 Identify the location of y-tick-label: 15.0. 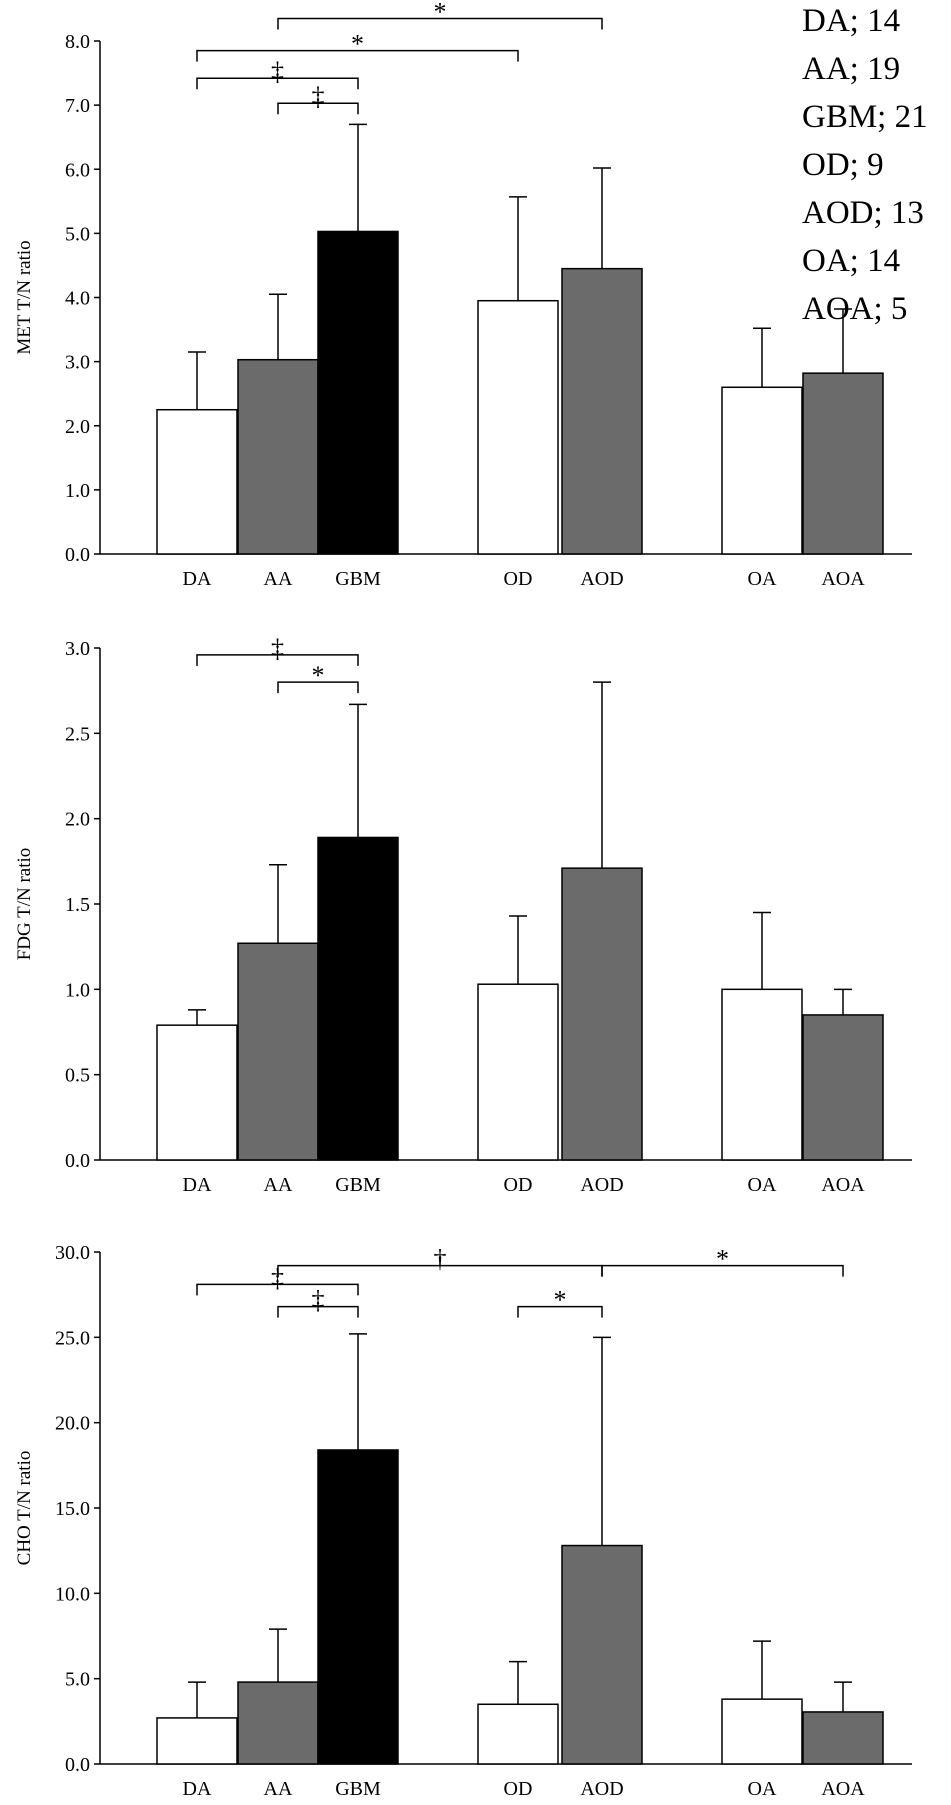
(72, 1509).